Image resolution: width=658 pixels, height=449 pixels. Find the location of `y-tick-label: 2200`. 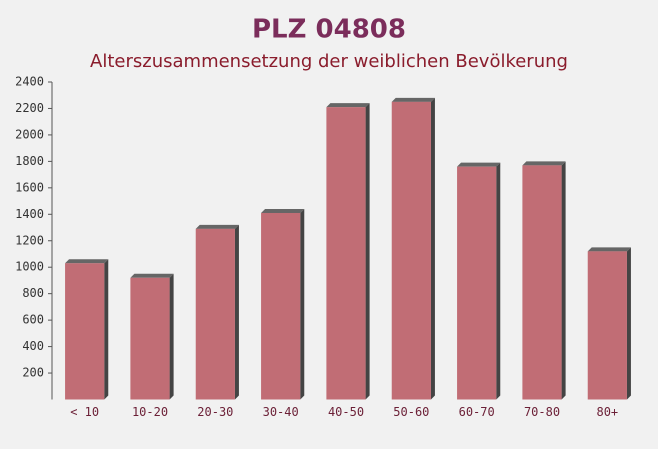

y-tick-label: 2200 is located at coordinates (29, 108).